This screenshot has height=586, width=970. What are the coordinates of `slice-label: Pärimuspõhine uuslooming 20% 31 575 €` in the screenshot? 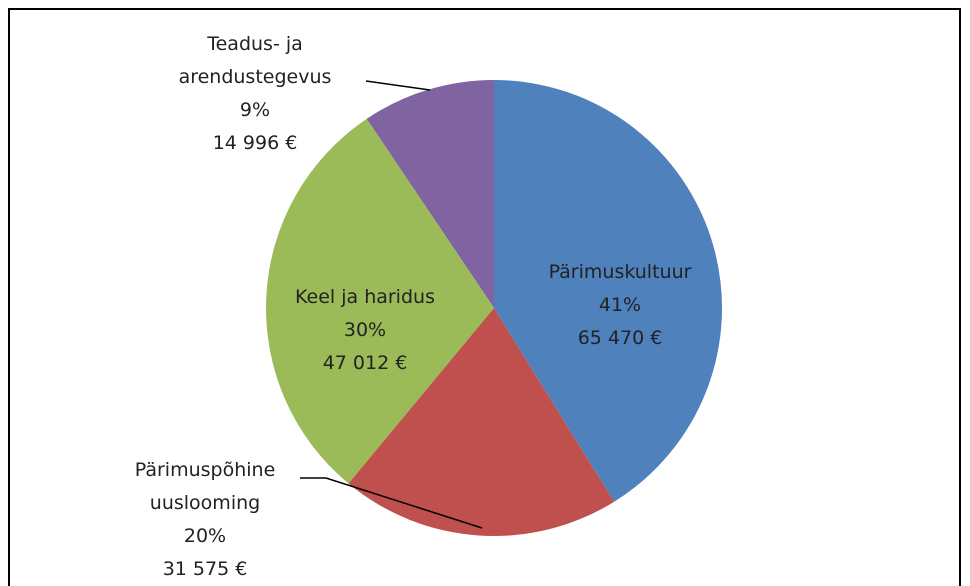 It's located at (205, 520).